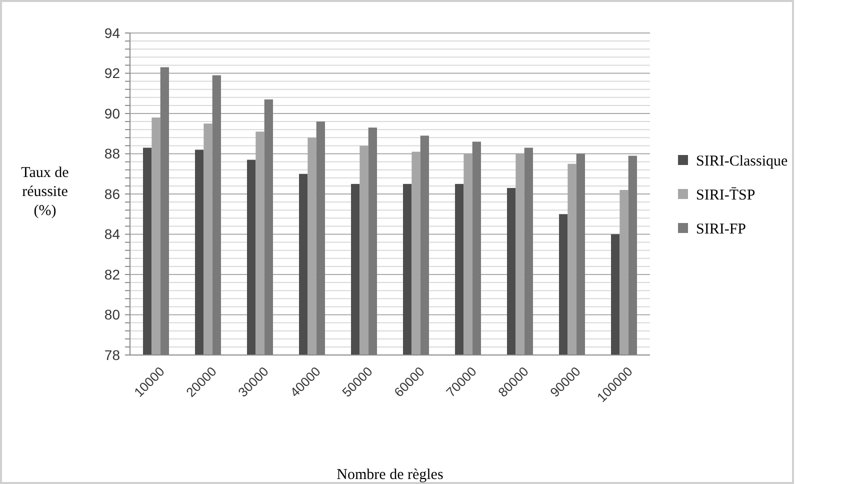 This screenshot has width=852, height=484. Describe the element at coordinates (112, 274) in the screenshot. I see `y-tick-label: 82` at that location.